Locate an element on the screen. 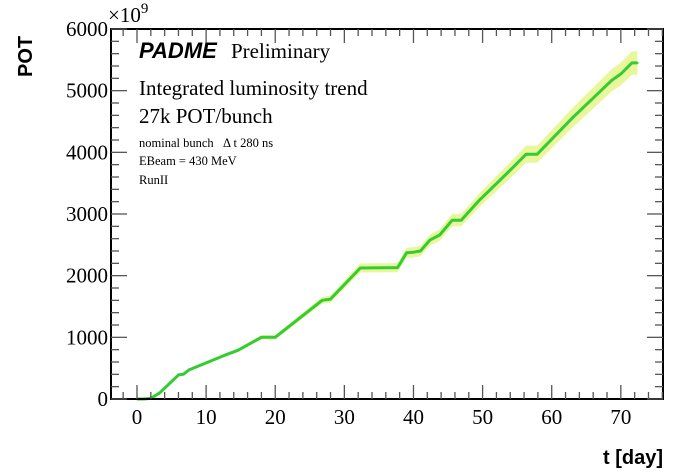 The image size is (698, 476). y-multiplier-exponent: 9 is located at coordinates (145, 9).